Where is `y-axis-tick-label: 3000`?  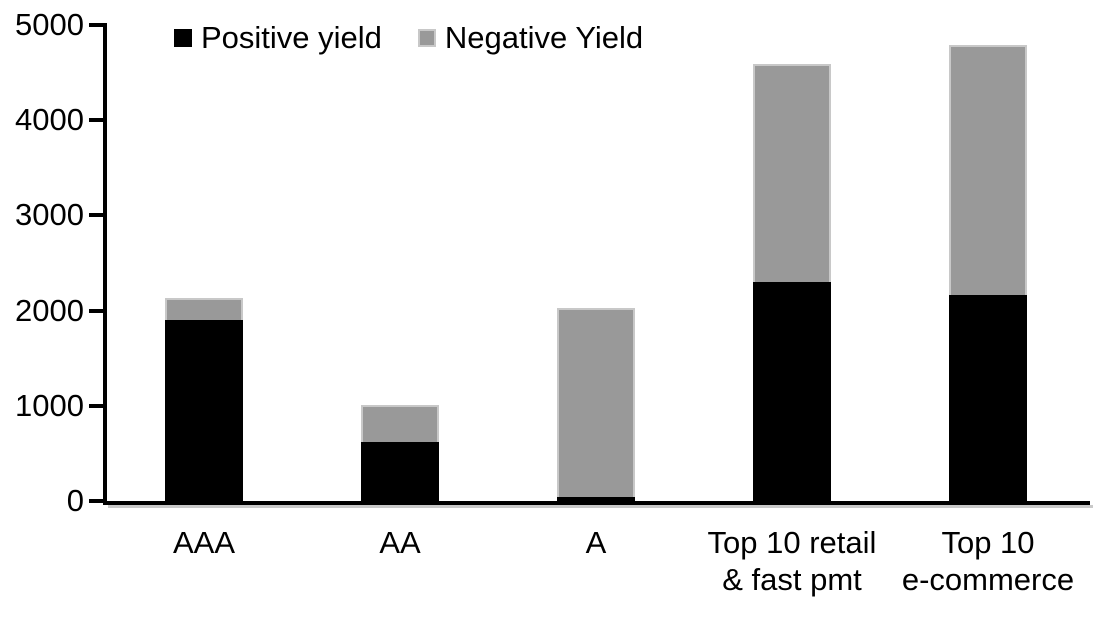 y-axis-tick-label: 3000 is located at coordinates (49, 215).